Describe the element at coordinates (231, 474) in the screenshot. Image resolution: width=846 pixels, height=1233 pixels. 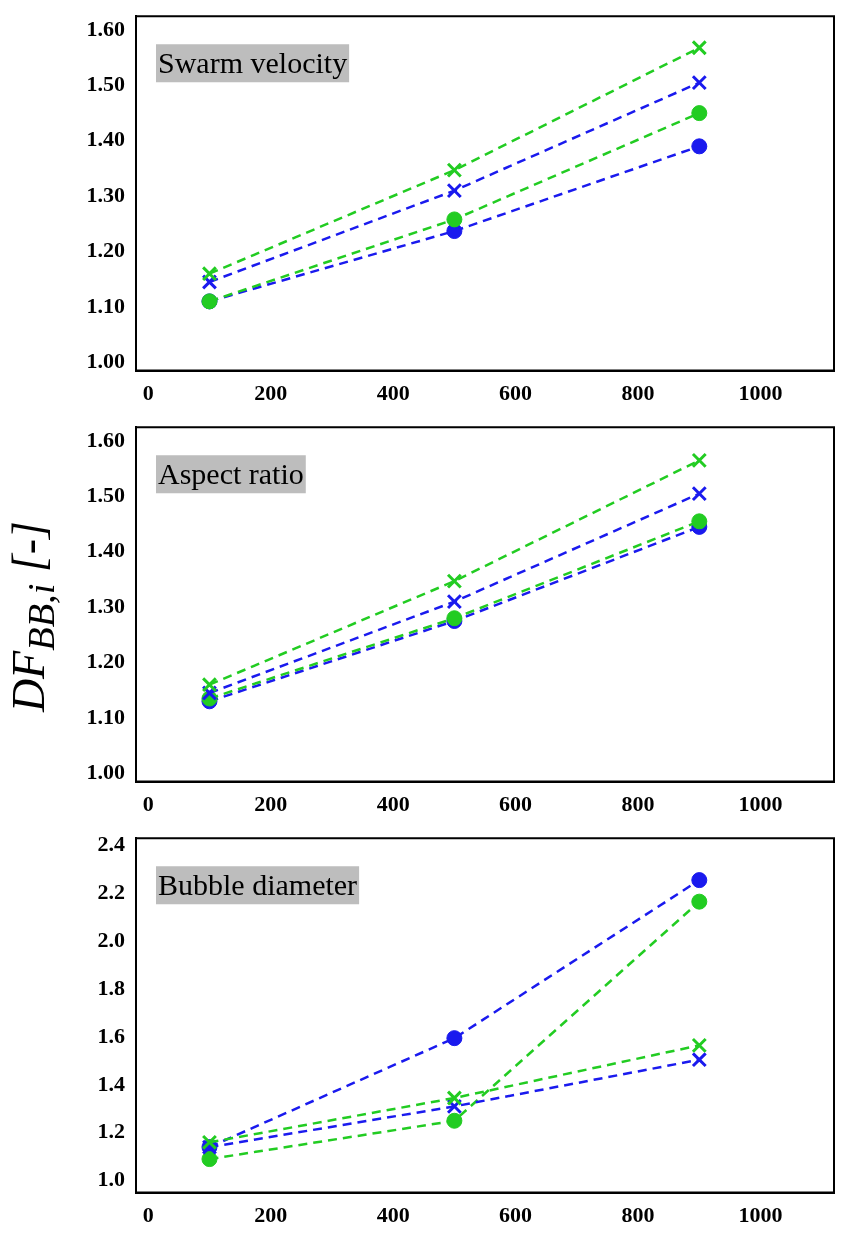
I see `text: Aspect ratio` at that location.